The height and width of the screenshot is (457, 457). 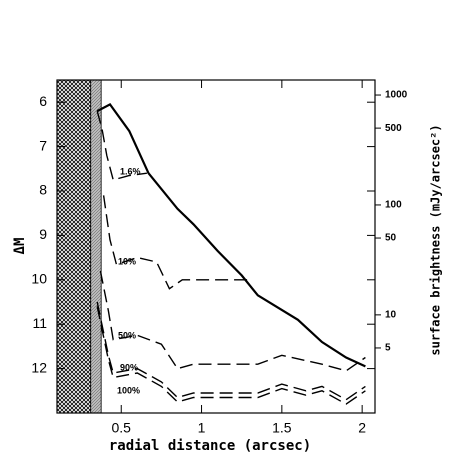 I want to click on x-tick-label: 1, so click(x=202, y=428).